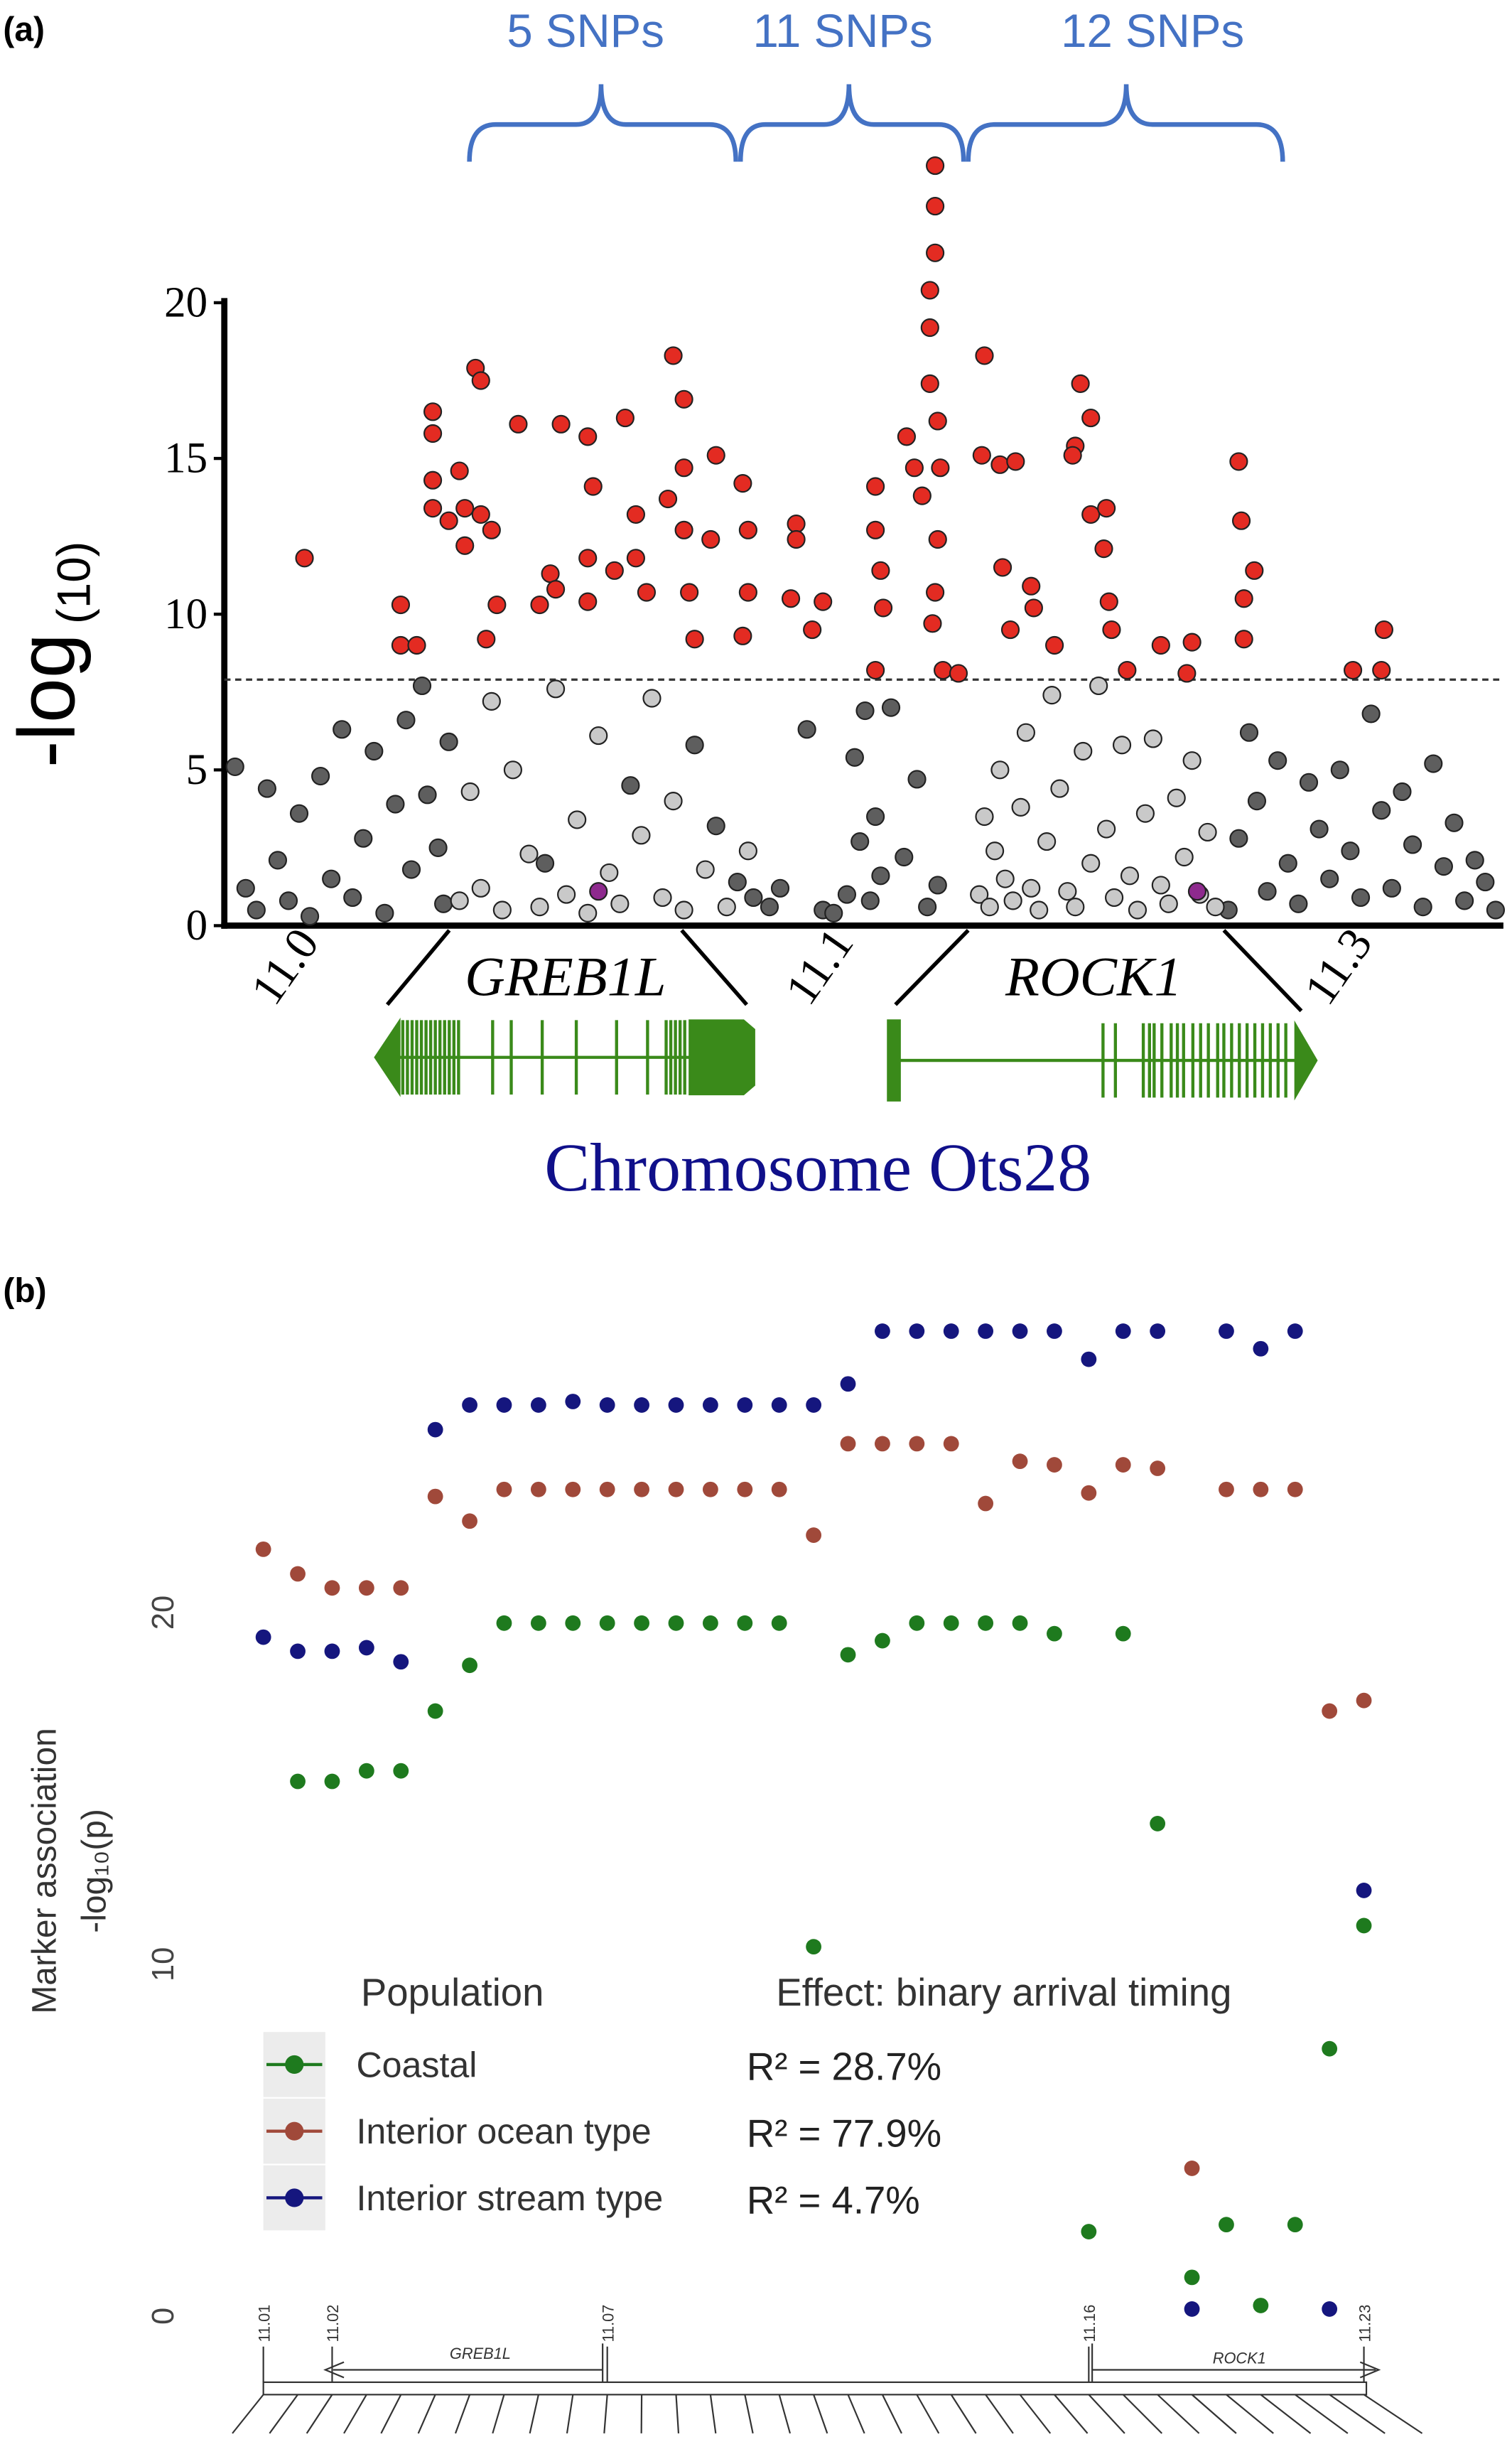 This screenshot has height=2437, width=1512. I want to click on connector, so click(932, 967).